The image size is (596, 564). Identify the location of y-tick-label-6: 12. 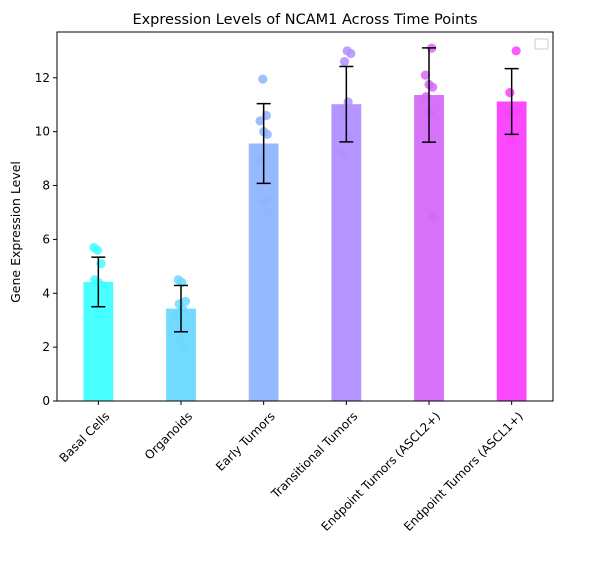
(42, 78).